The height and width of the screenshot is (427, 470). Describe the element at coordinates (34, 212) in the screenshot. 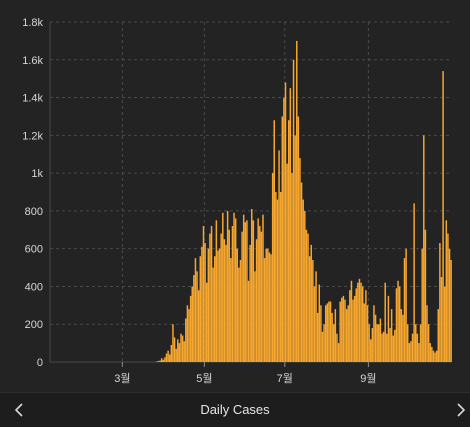

I see `y-tick-label: 800` at that location.